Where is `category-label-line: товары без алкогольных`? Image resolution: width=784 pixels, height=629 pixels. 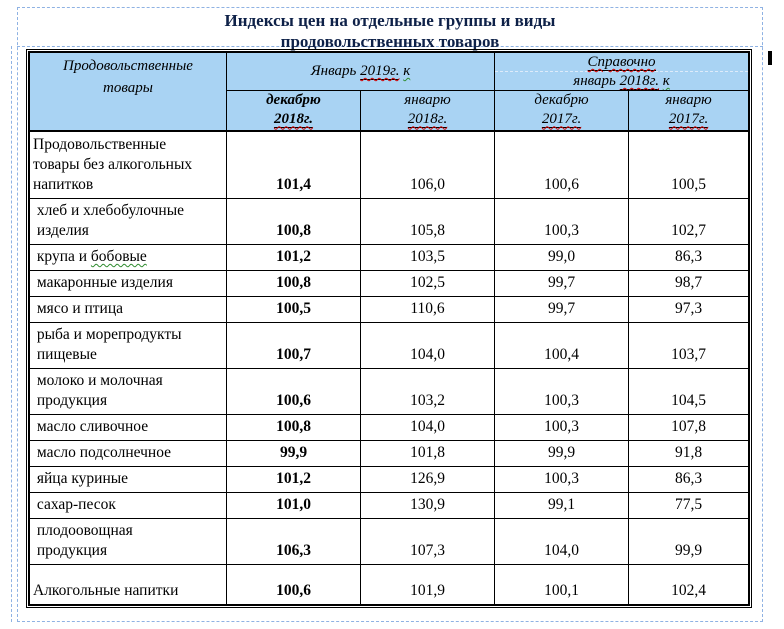 category-label-line: товары без алкогольных is located at coordinates (128, 165).